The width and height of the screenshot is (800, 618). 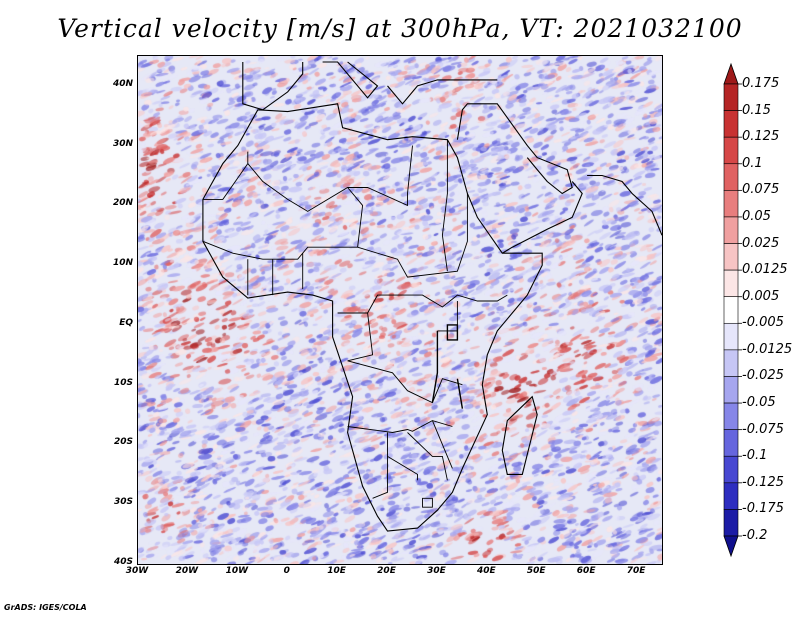 What do you see at coordinates (187, 571) in the screenshot?
I see `longitude-label: 20W` at bounding box center [187, 571].